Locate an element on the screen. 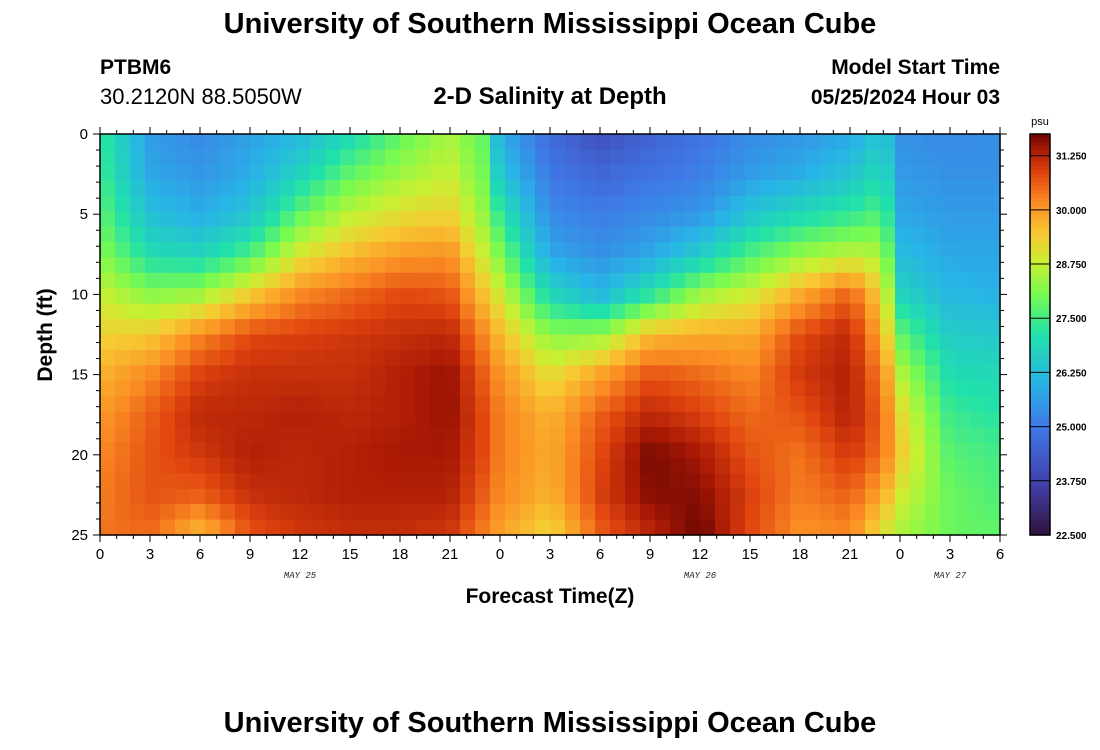  y-tick-label: 25 is located at coordinates (79, 535).